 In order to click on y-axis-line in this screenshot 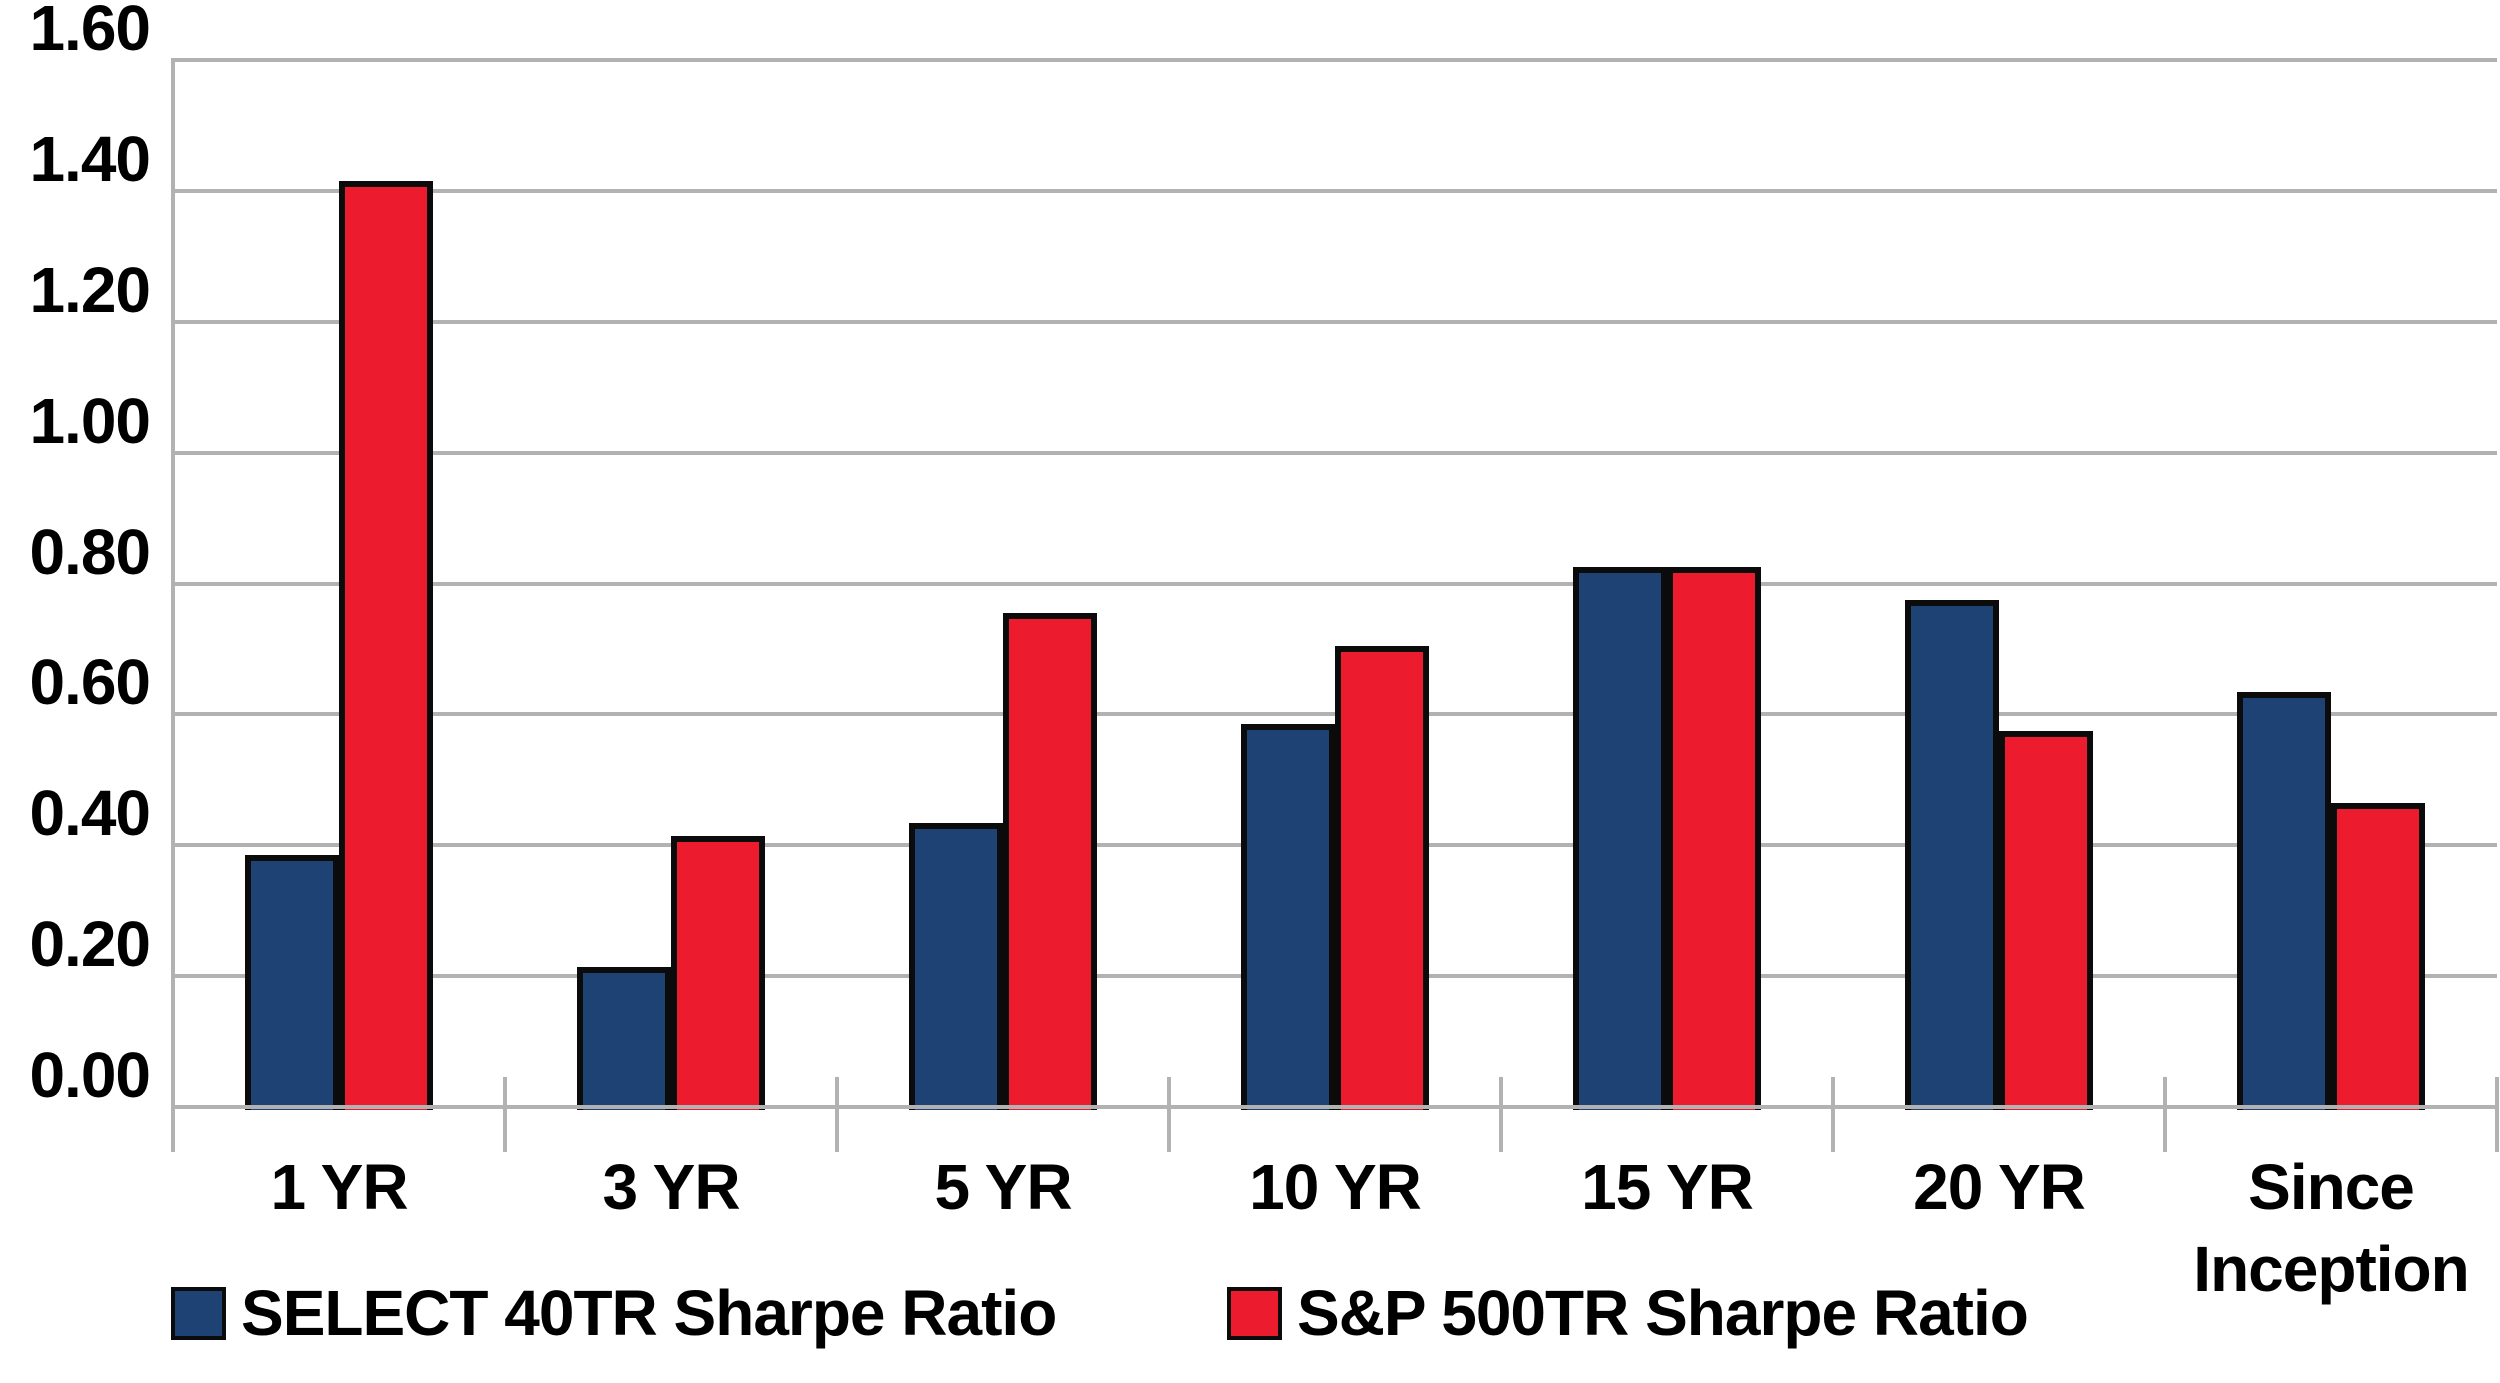, I will do `click(173, 605)`.